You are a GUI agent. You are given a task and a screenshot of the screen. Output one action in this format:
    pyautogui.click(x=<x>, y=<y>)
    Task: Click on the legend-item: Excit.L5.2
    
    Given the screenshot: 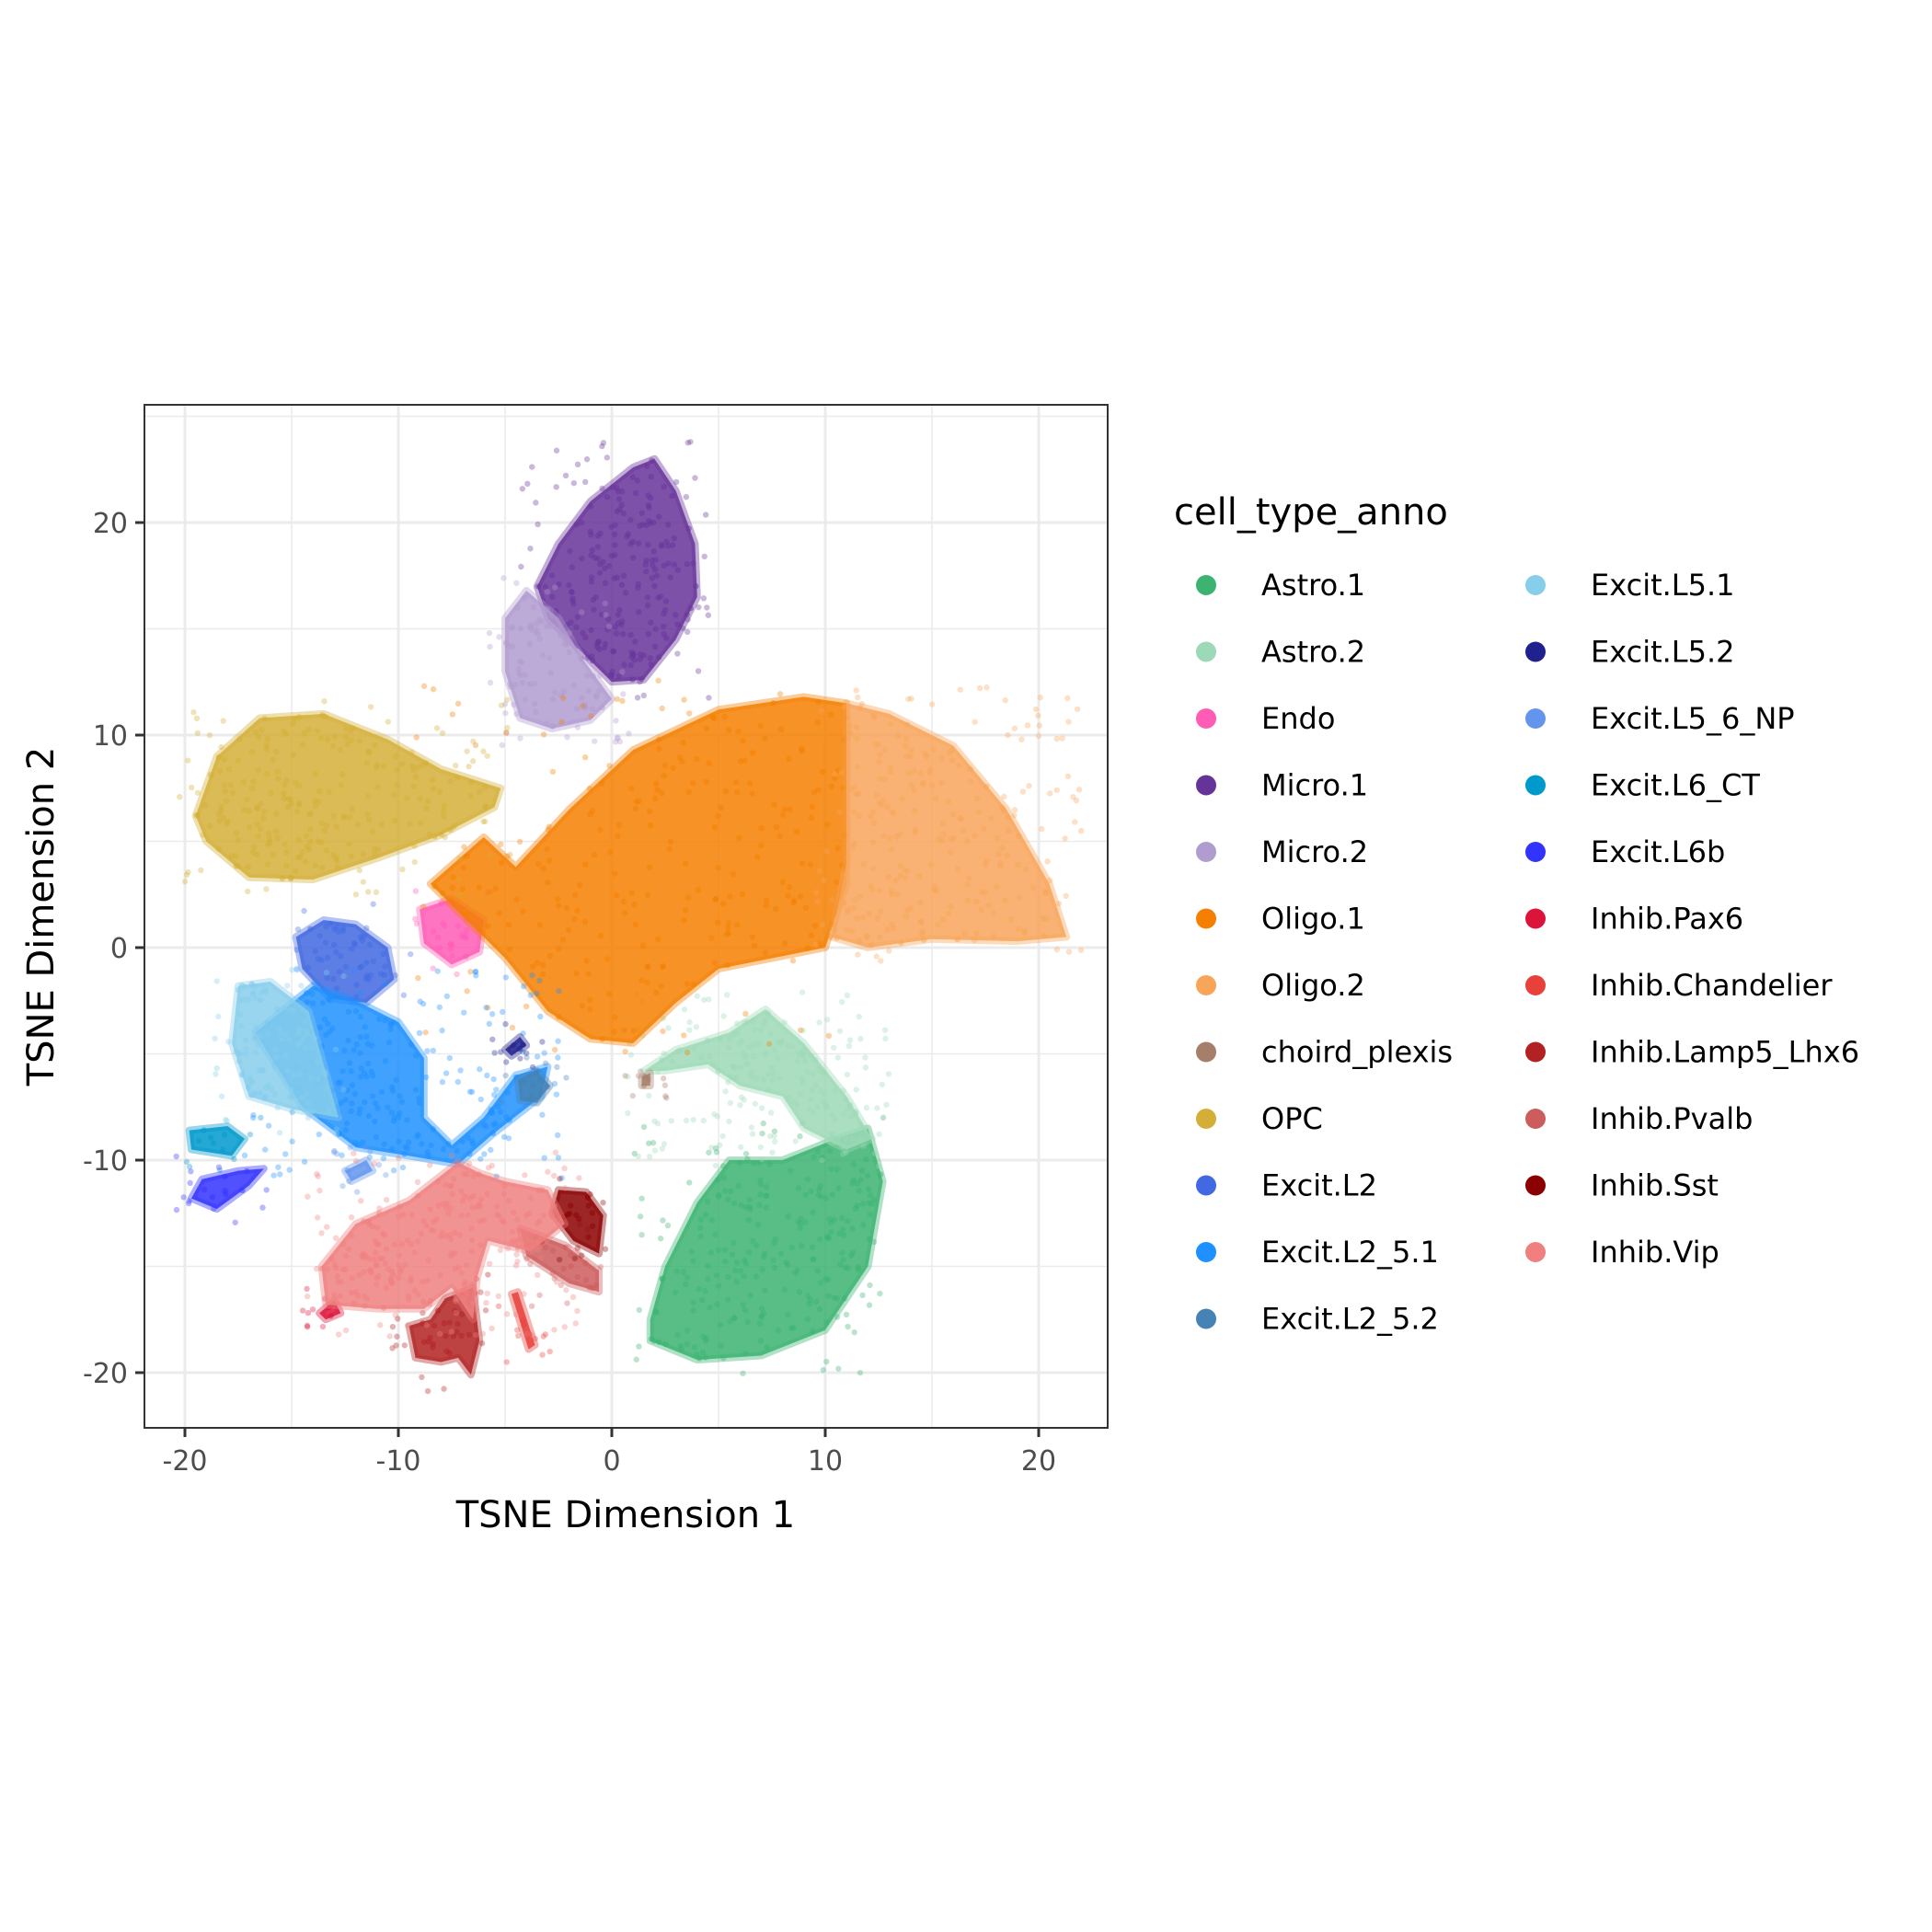 What is the action you would take?
    pyautogui.click(x=1630, y=652)
    